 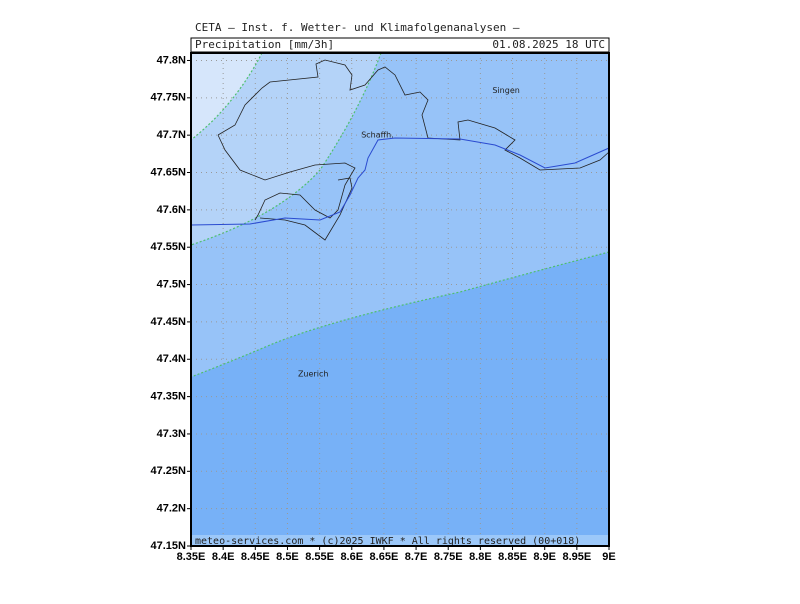 What do you see at coordinates (409, 232) in the screenshot?
I see `places: Singen Schaffh. Zuerich` at bounding box center [409, 232].